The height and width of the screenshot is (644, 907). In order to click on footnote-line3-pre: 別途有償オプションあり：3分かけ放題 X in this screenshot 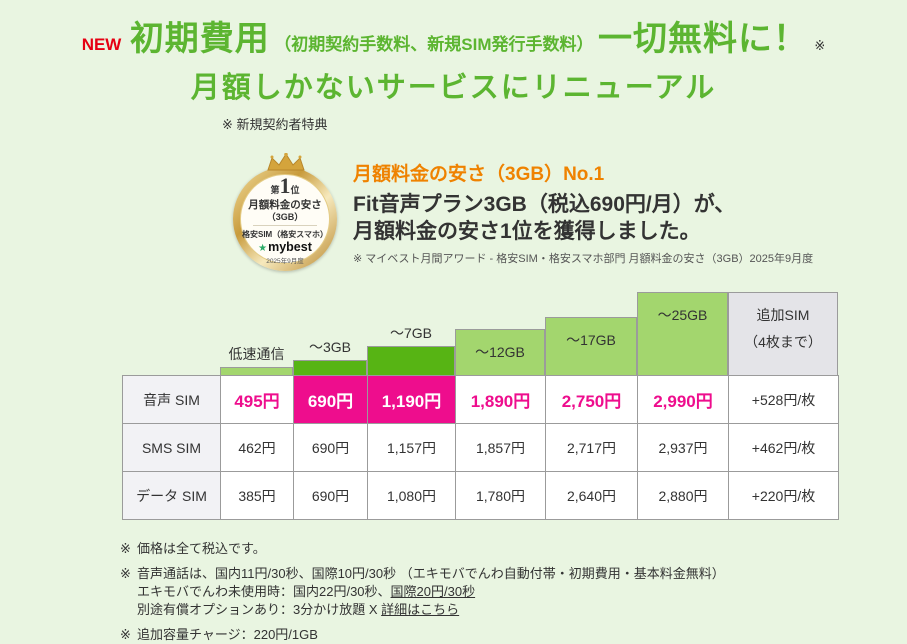, I will do `click(259, 610)`.